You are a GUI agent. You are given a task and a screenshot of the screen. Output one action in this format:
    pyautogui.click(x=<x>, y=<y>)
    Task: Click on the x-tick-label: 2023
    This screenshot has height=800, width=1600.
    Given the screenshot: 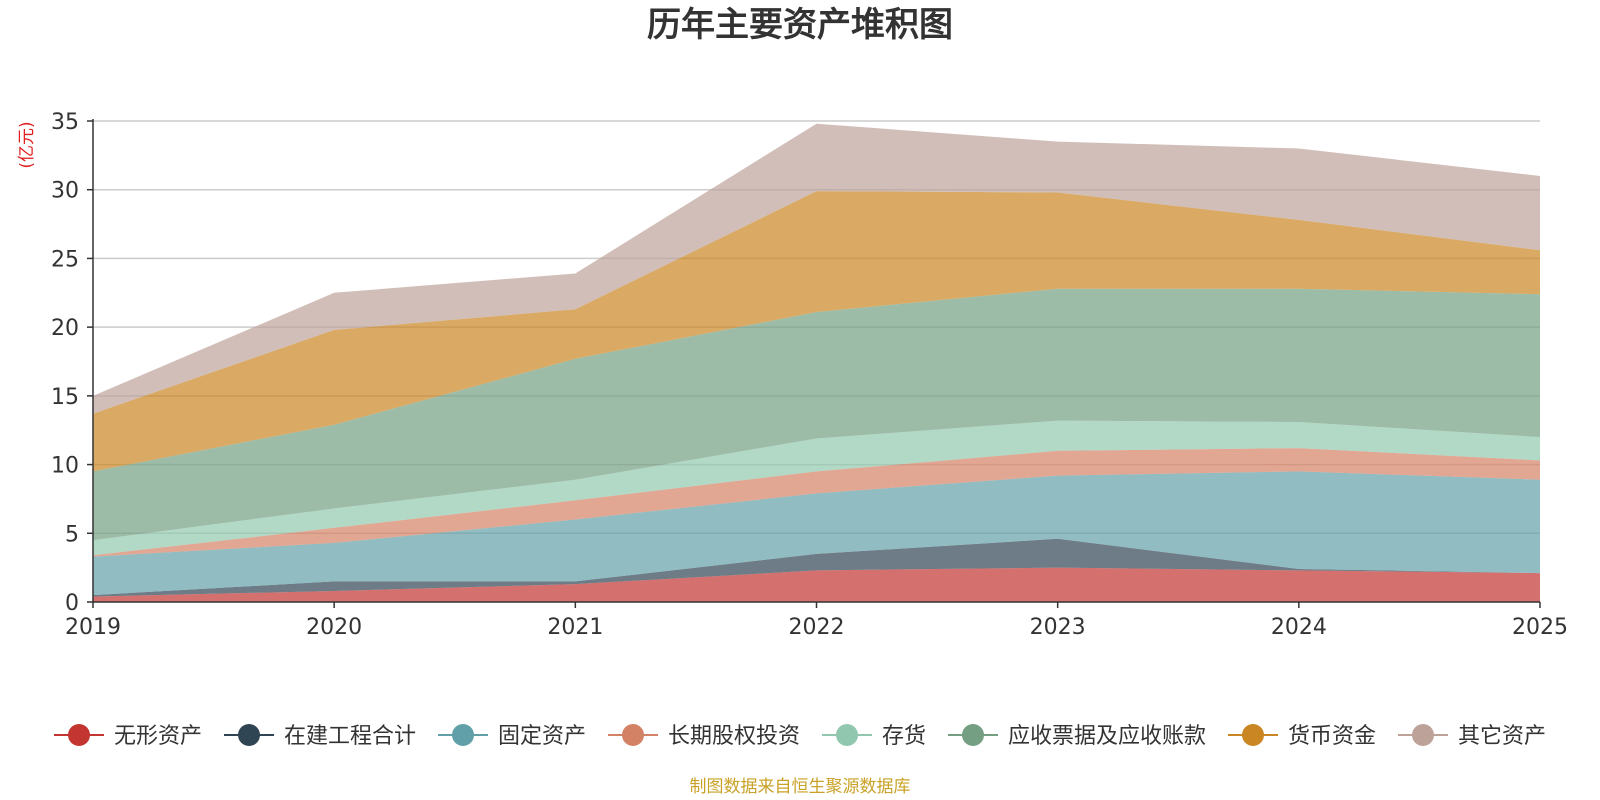 What is the action you would take?
    pyautogui.click(x=1058, y=627)
    